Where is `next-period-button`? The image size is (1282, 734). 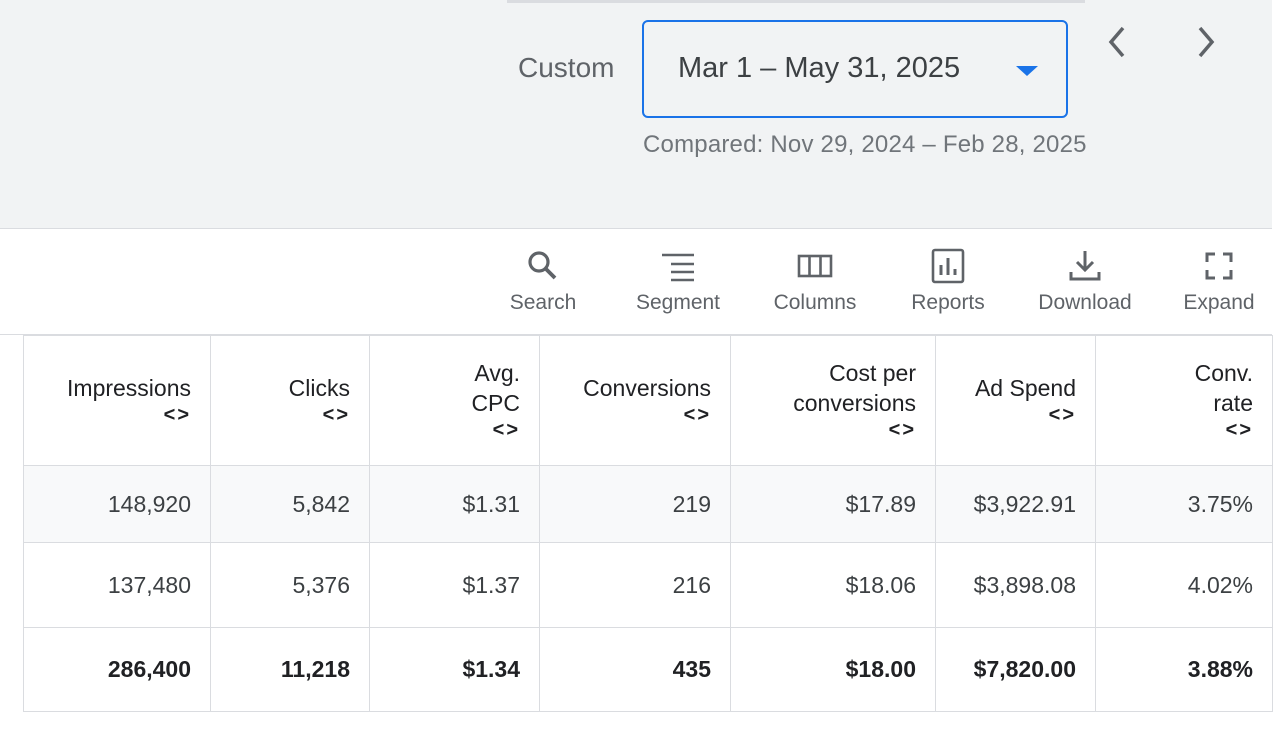
next-period-button is located at coordinates (1206, 42).